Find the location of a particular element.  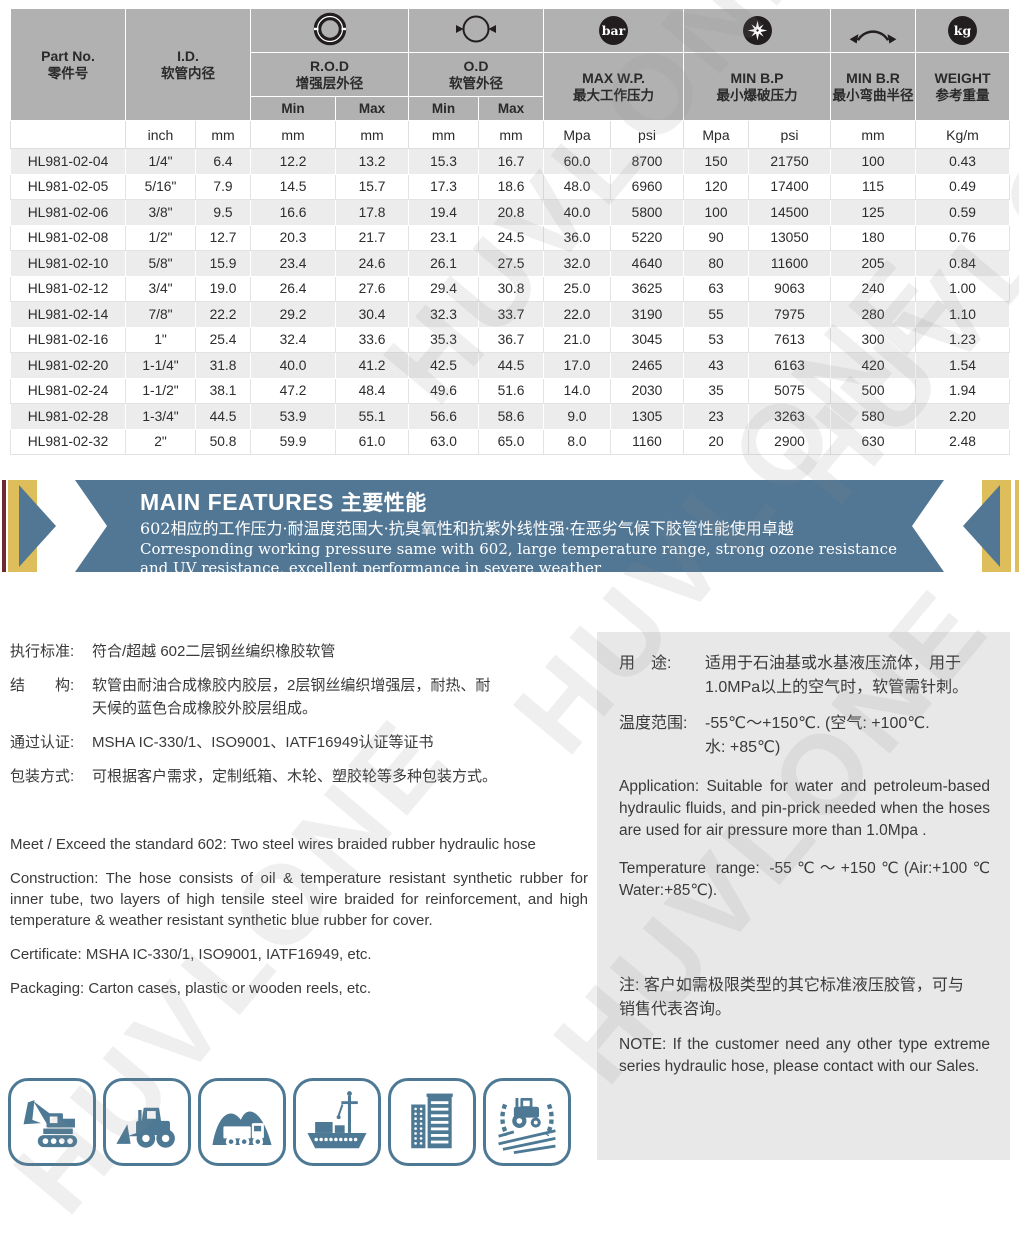

table-cell: 24.6 is located at coordinates (372, 263).